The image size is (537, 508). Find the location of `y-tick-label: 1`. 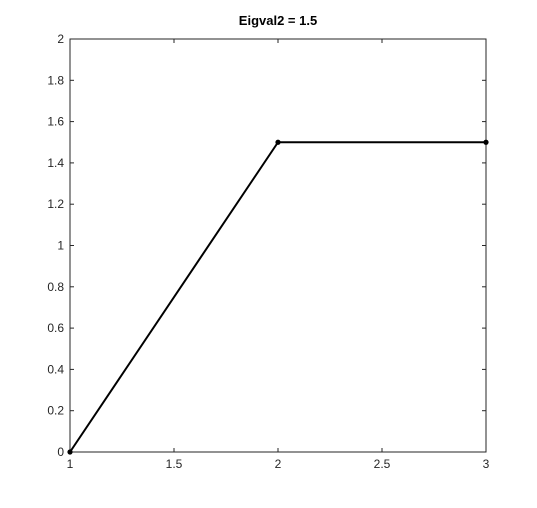

y-tick-label: 1 is located at coordinates (60, 246).